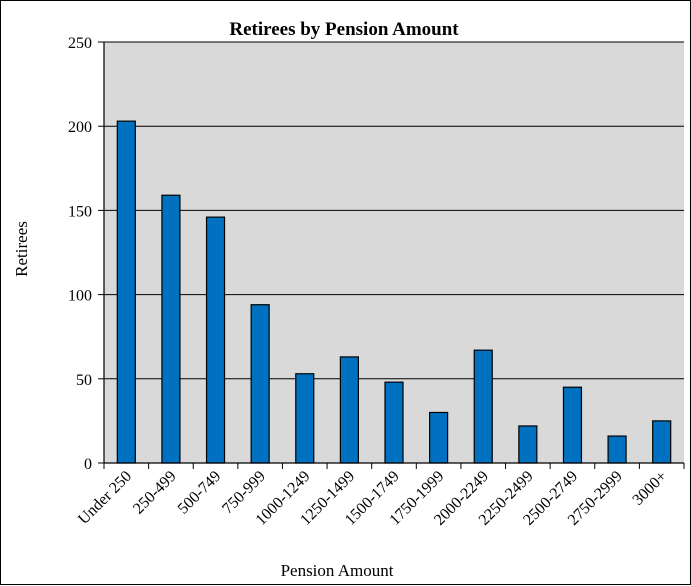  I want to click on y-axis-label: Retirees, so click(21, 249).